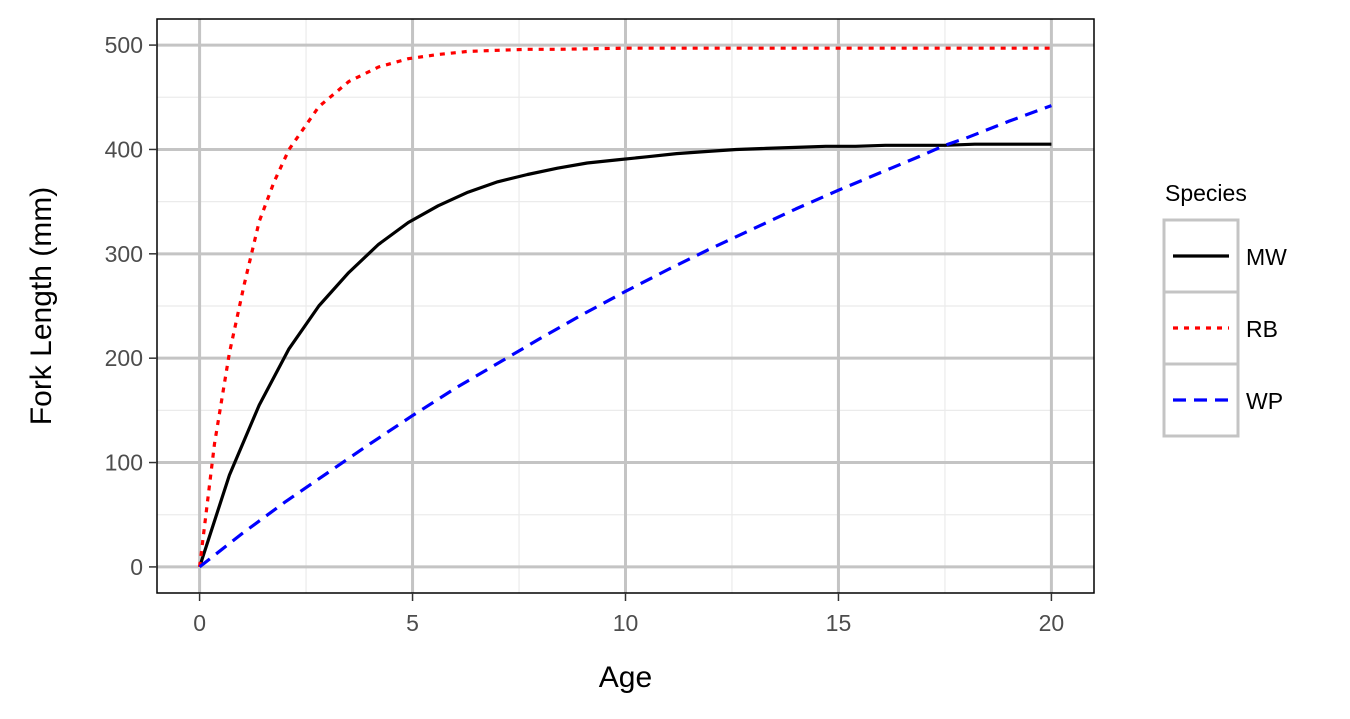 This screenshot has height=719, width=1350. What do you see at coordinates (124, 45) in the screenshot?
I see `y-tick-label: 500` at bounding box center [124, 45].